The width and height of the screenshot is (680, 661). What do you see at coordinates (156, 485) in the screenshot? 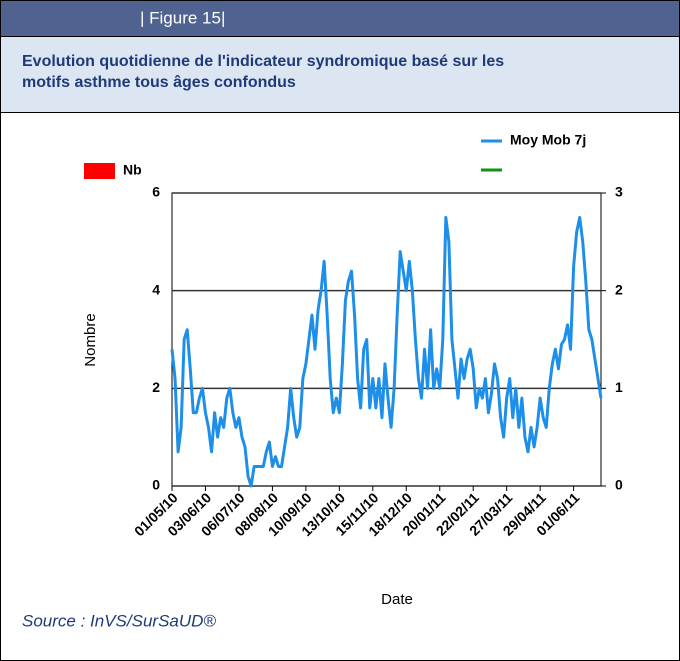
I see `y-tick-label: 0` at bounding box center [156, 485].